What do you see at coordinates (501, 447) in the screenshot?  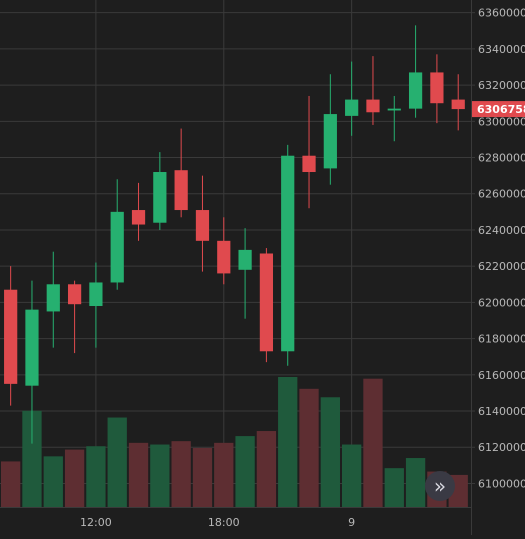 I see `price-tick-label: 6120000` at bounding box center [501, 447].